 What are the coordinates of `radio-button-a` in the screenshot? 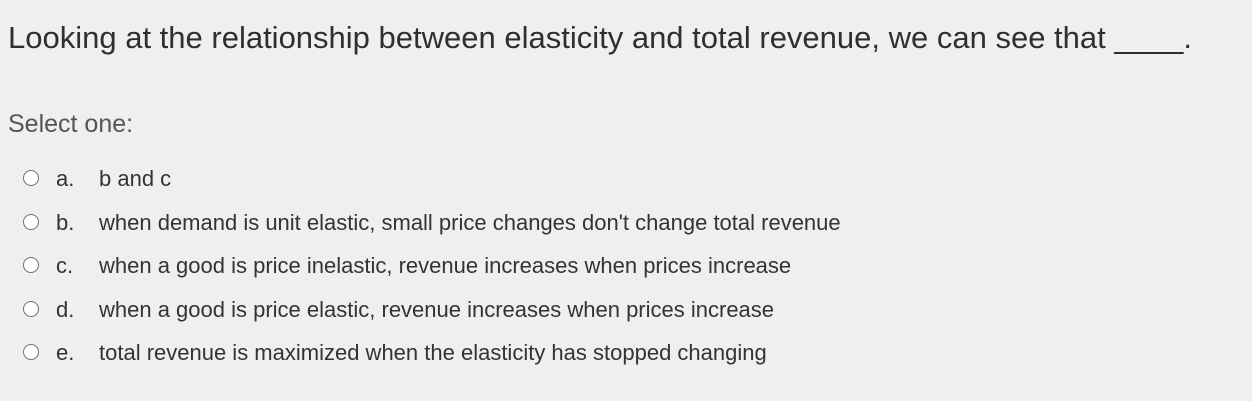 It's located at (31, 178).